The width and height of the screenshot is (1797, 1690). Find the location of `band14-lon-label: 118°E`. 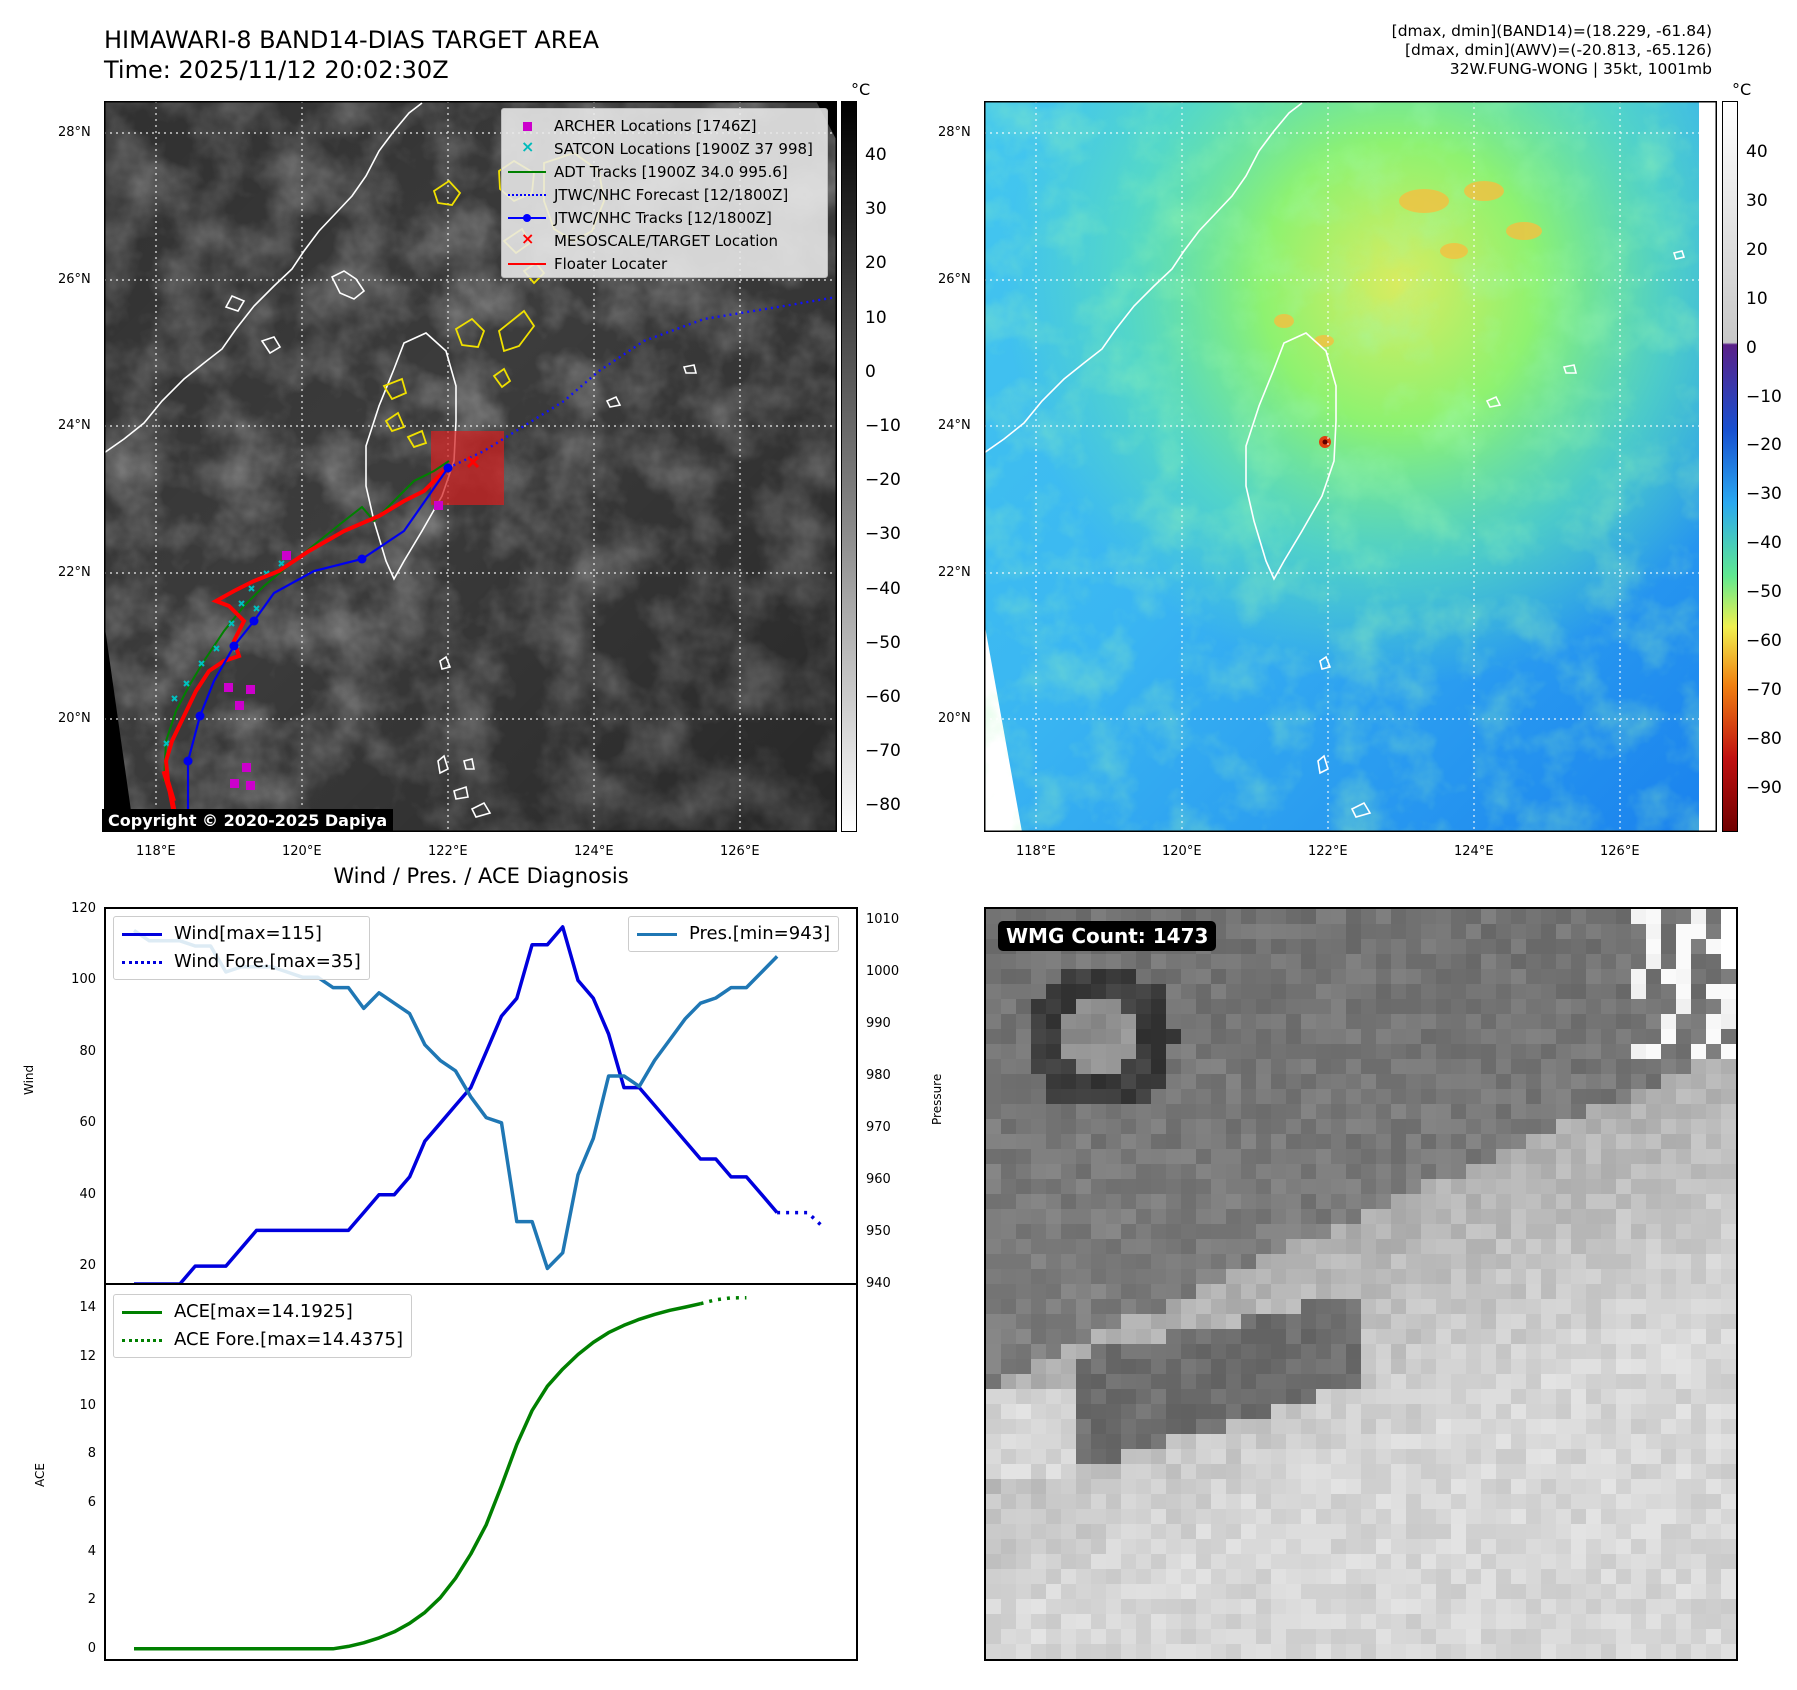

band14-lon-label: 118°E is located at coordinates (156, 851).